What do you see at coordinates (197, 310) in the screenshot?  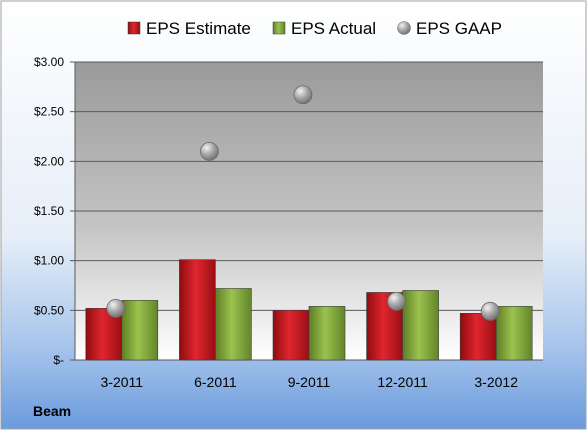 I see `bar-eps-estimate-6-2011` at bounding box center [197, 310].